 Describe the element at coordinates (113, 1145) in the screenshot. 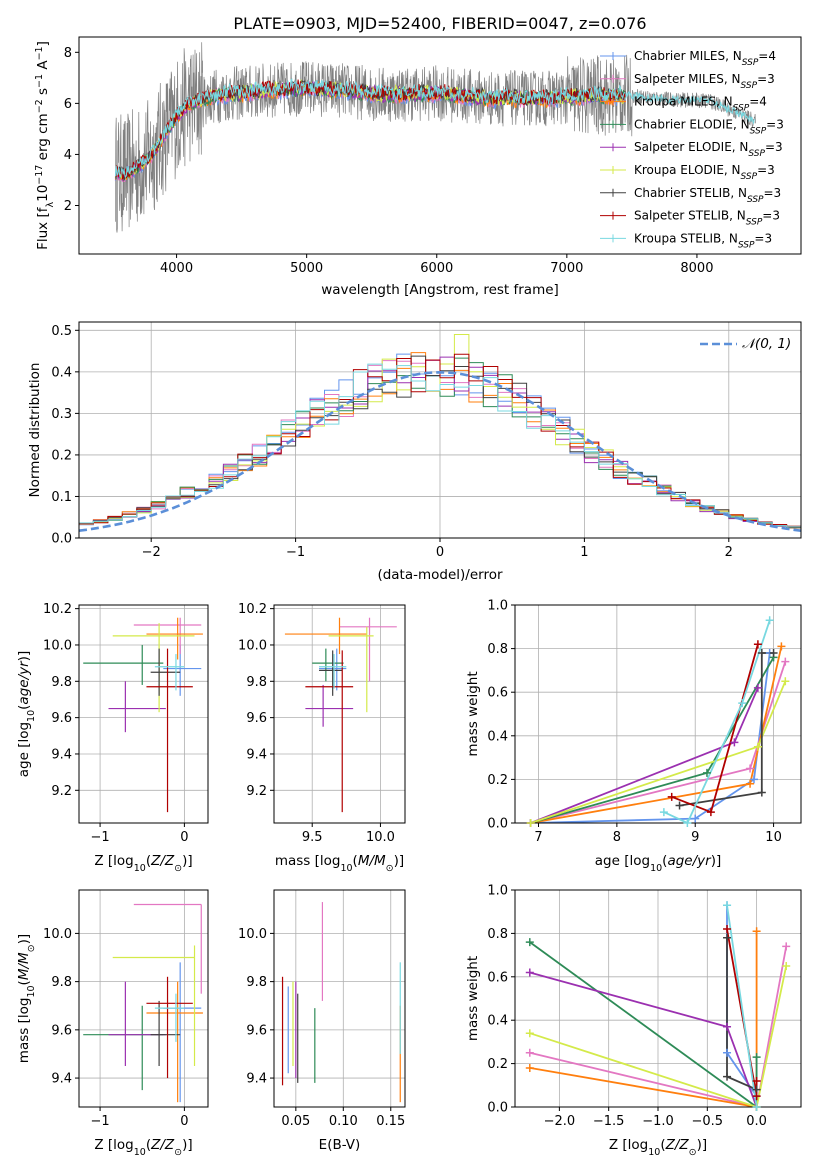

I see `label-part: Z [log` at that location.